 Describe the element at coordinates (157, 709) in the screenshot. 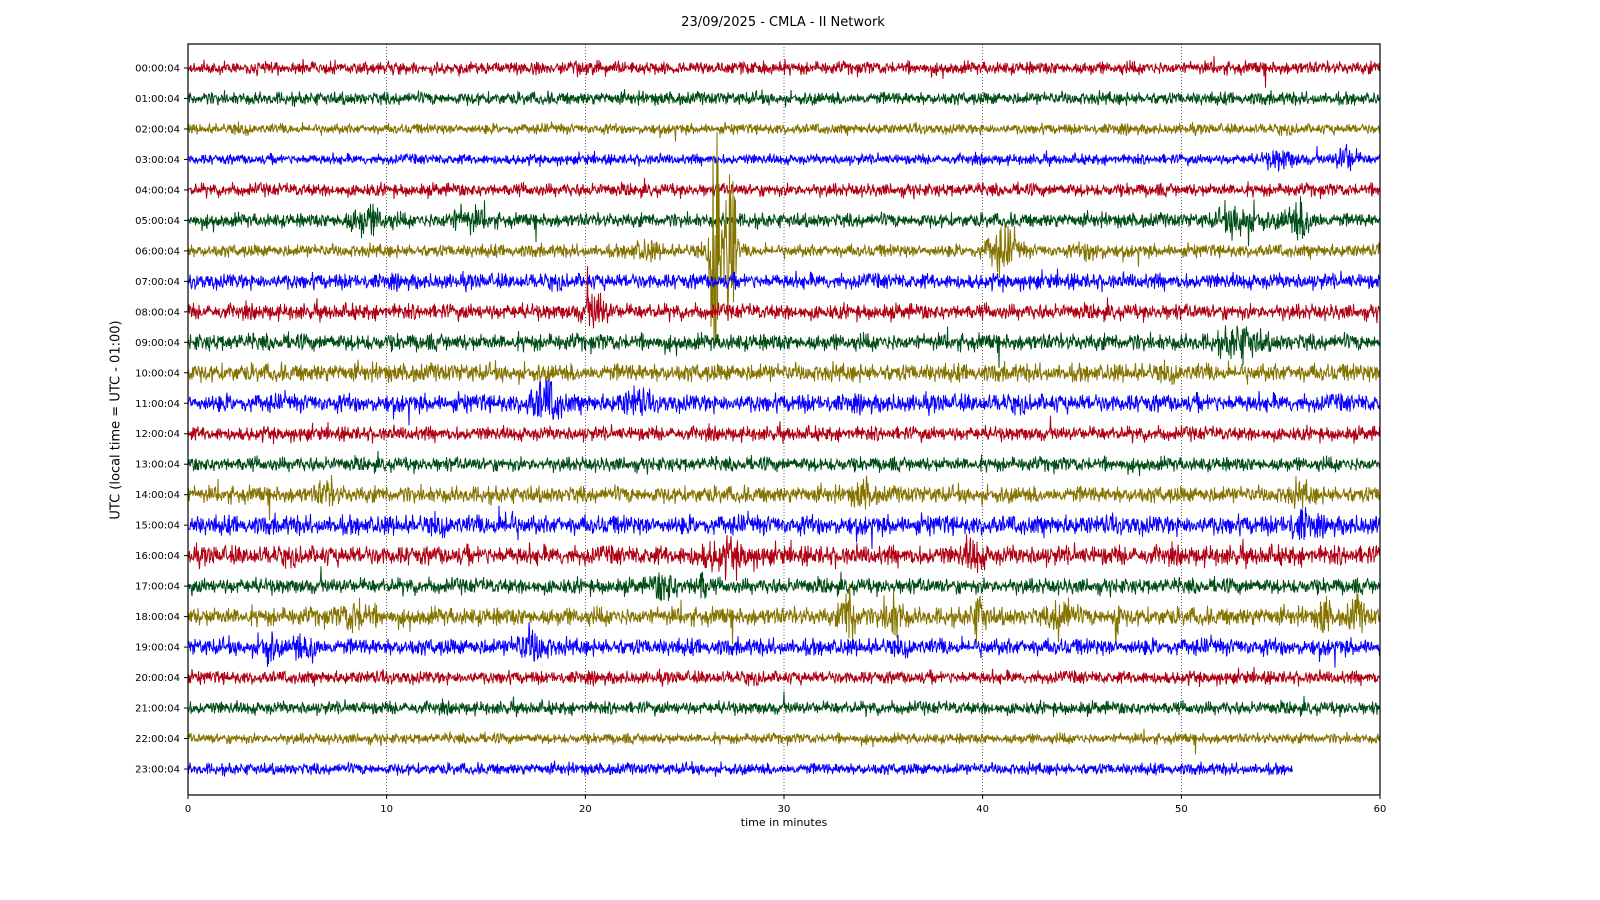

I see `y-tick-label: 21:00:04` at that location.